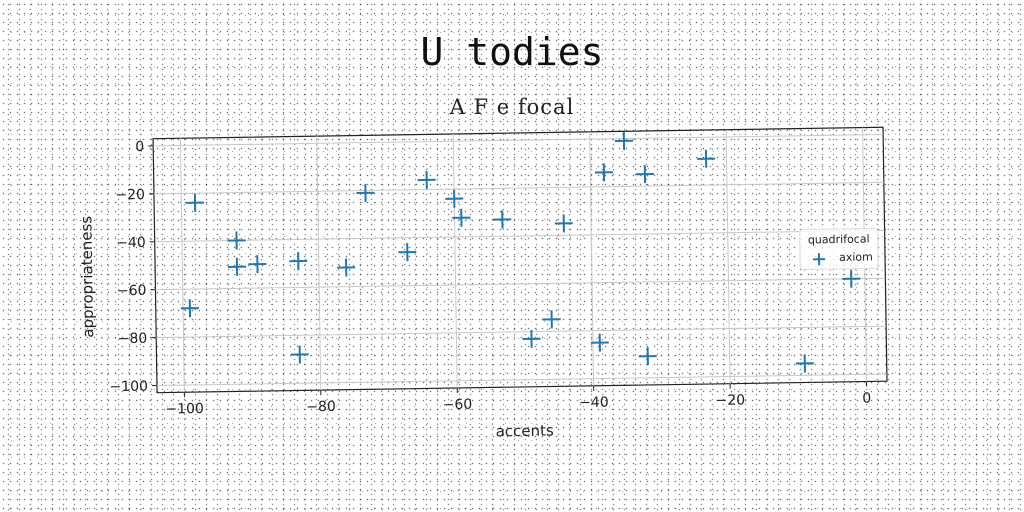  Describe the element at coordinates (512, 107) in the screenshot. I see `chart-subtitle: A F e focal` at that location.